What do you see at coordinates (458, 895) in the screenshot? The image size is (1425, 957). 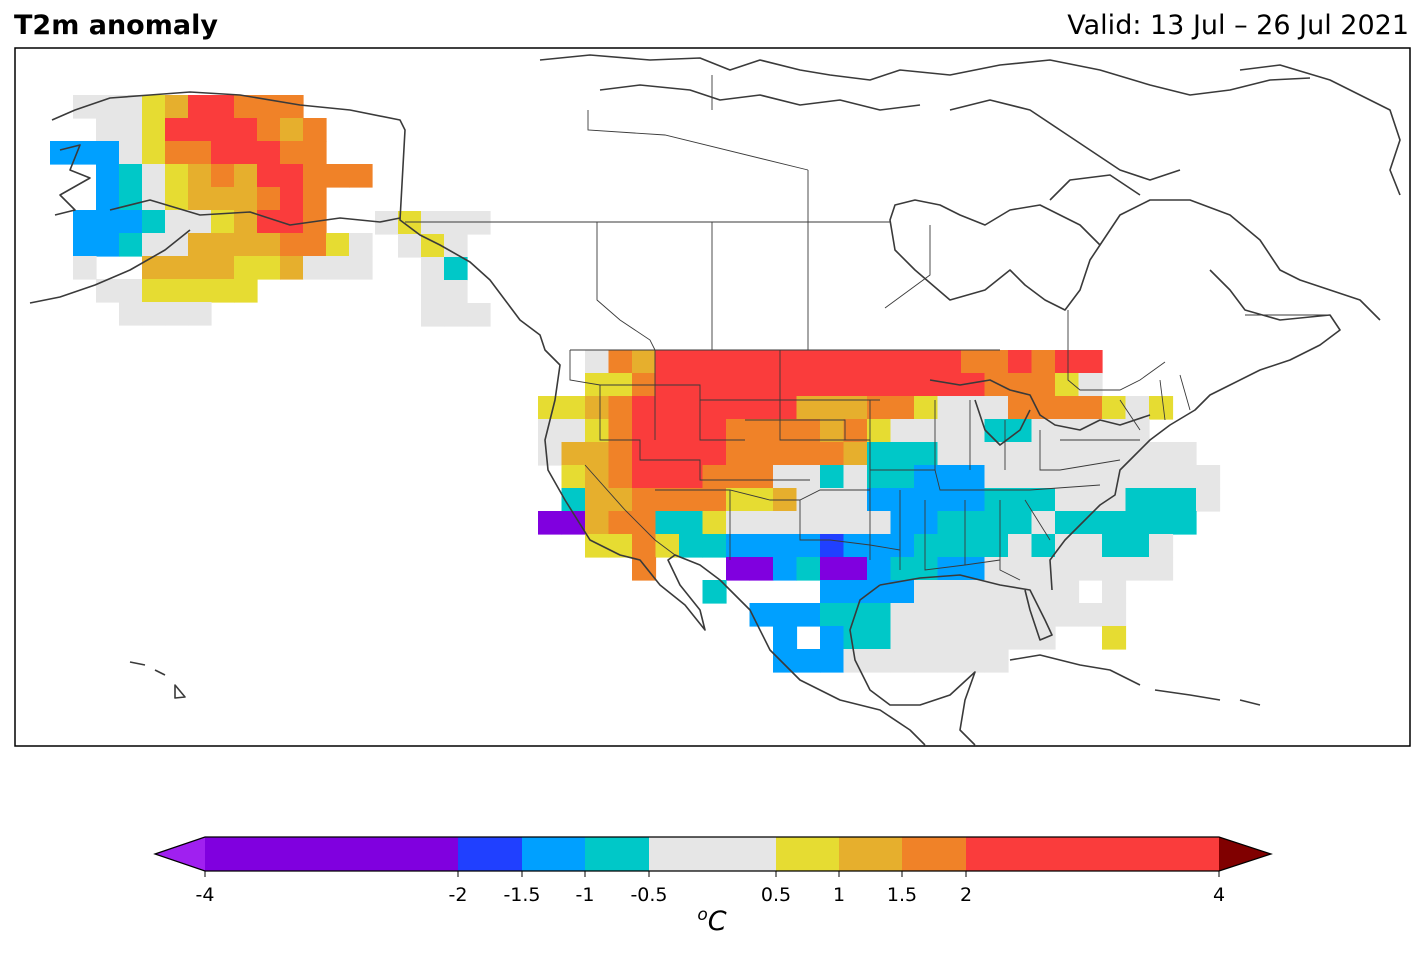 I see `colorbar-tick-label: -2` at bounding box center [458, 895].